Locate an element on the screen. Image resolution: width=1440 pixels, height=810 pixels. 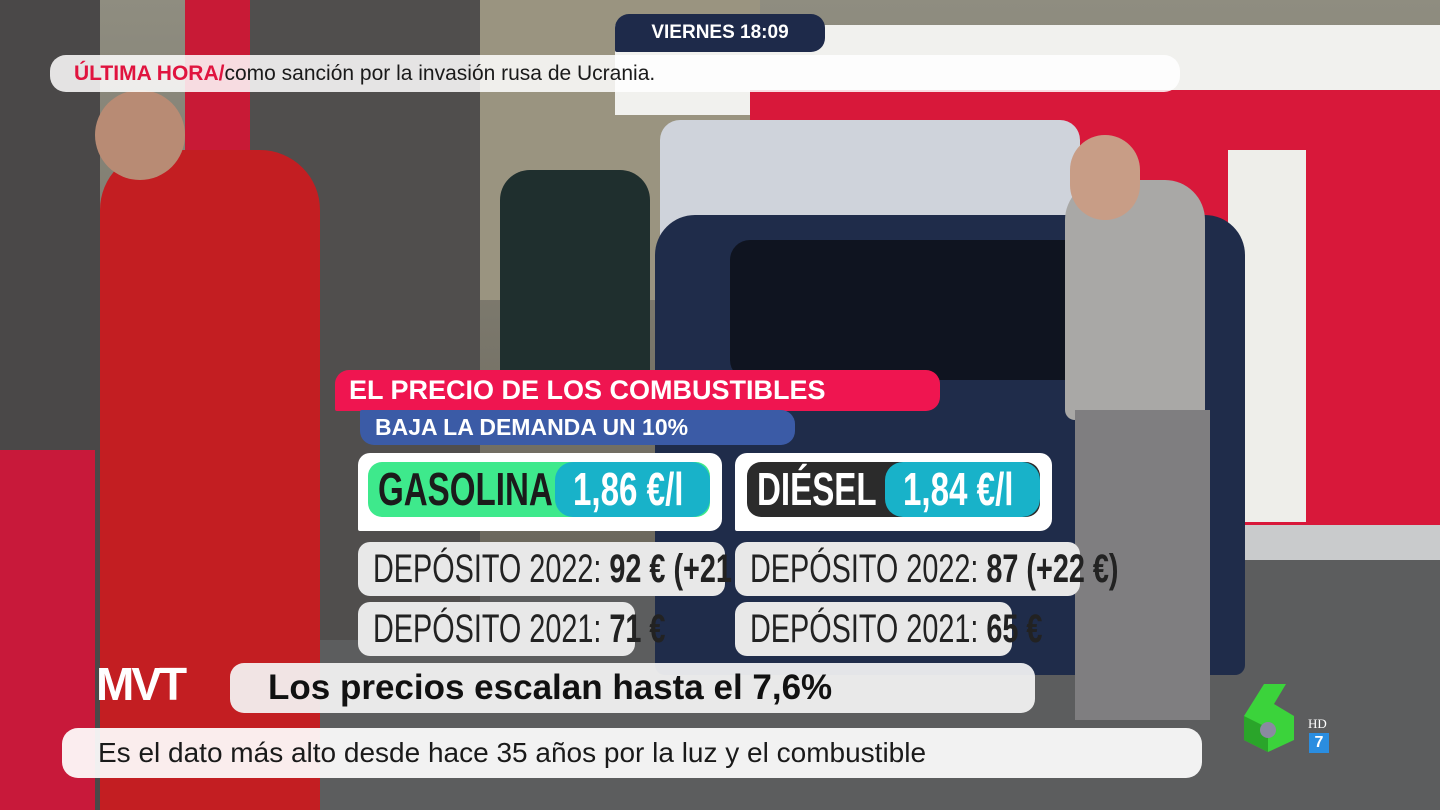
gasolina-deposit-2021: DEPÓSITO 2021: 71 € is located at coordinates (511, 629).